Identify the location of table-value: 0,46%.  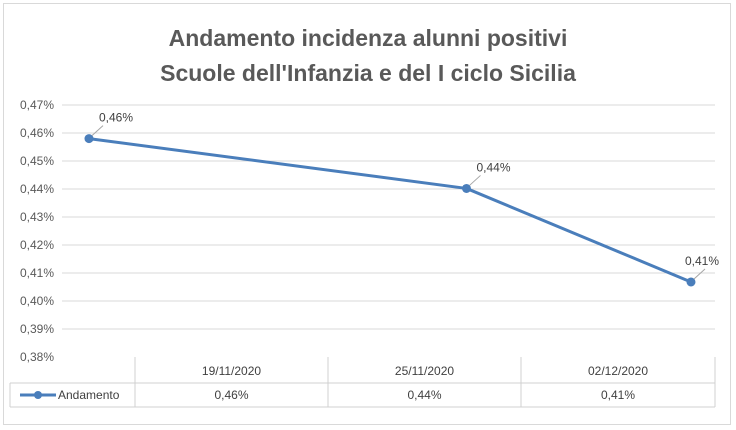
(231, 395).